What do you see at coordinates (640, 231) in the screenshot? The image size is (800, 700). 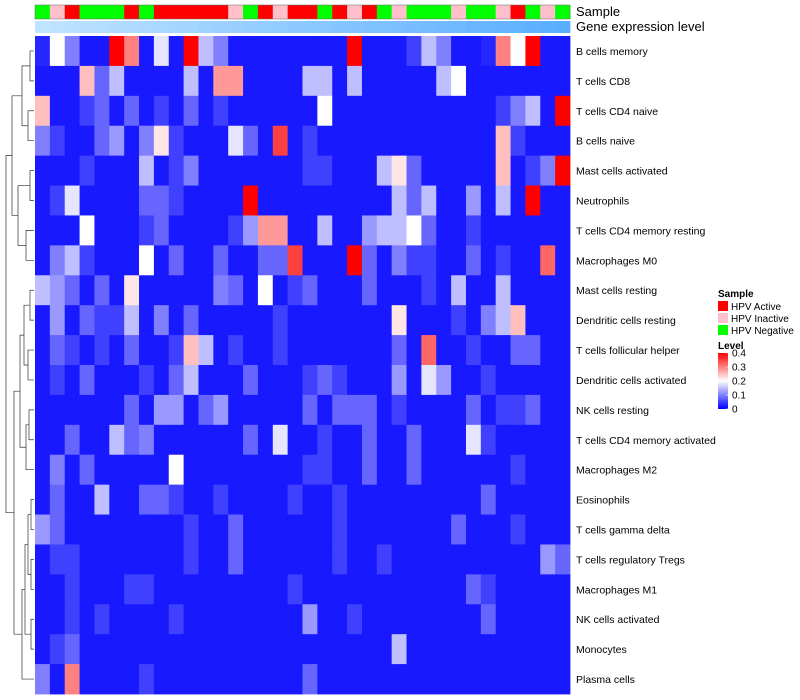 I see `row-label: T cells CD4 memory resting` at bounding box center [640, 231].